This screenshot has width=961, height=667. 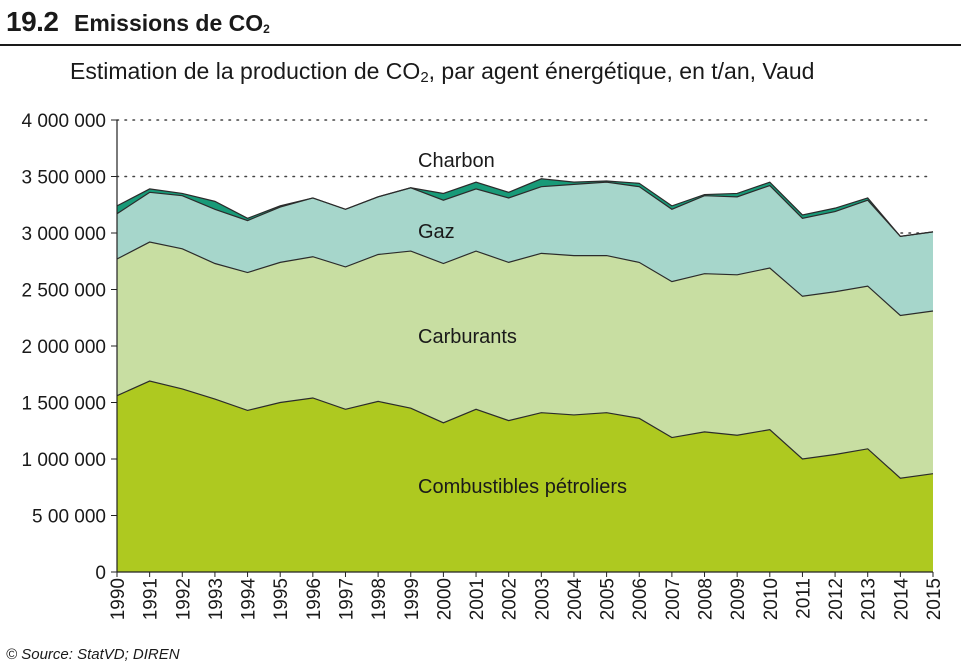 I want to click on x-tick-label: 1999, so click(x=412, y=599).